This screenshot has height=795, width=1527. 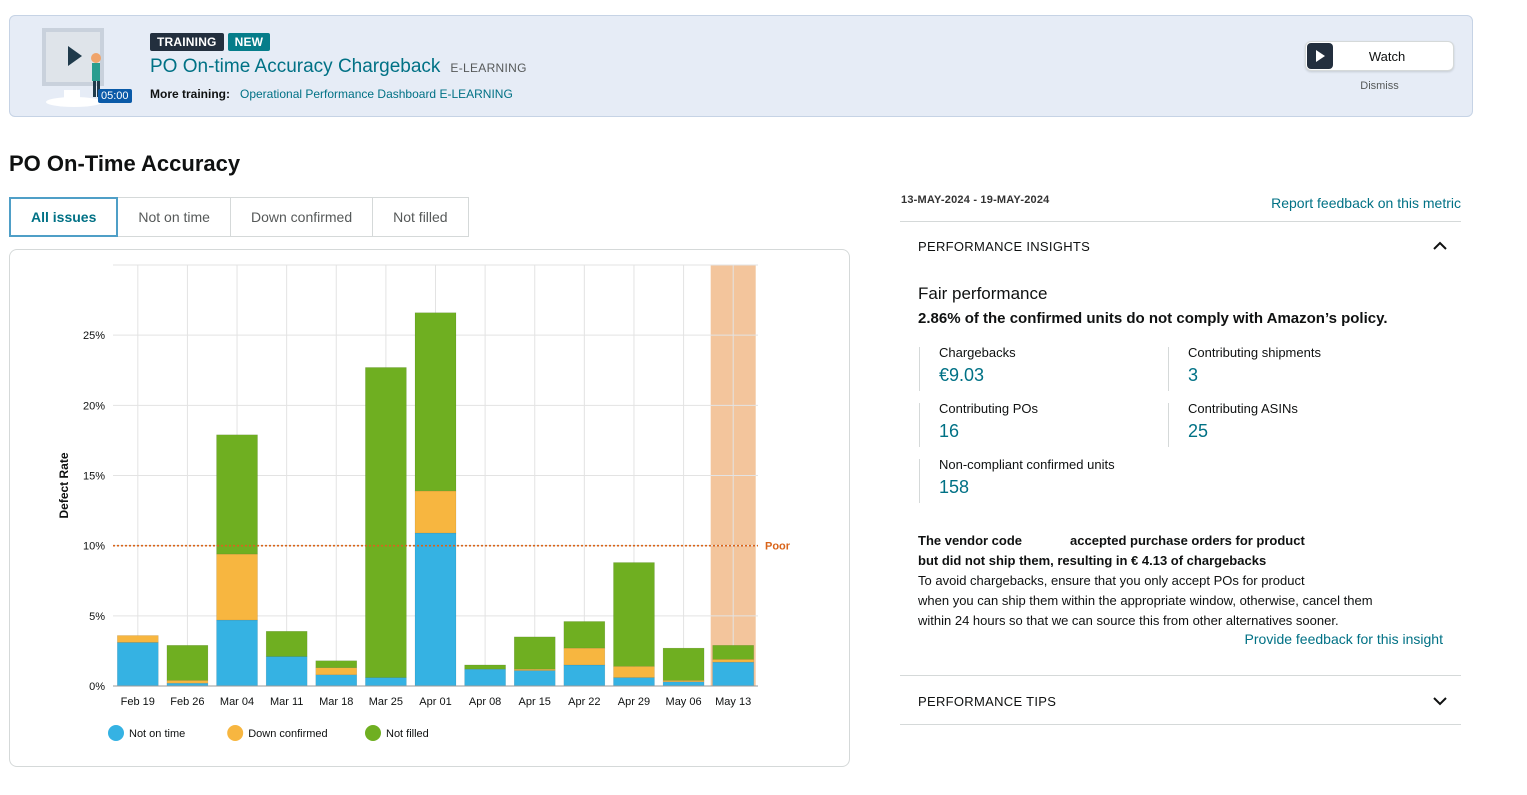 What do you see at coordinates (84, 67) in the screenshot?
I see `training-video-thumbnail` at bounding box center [84, 67].